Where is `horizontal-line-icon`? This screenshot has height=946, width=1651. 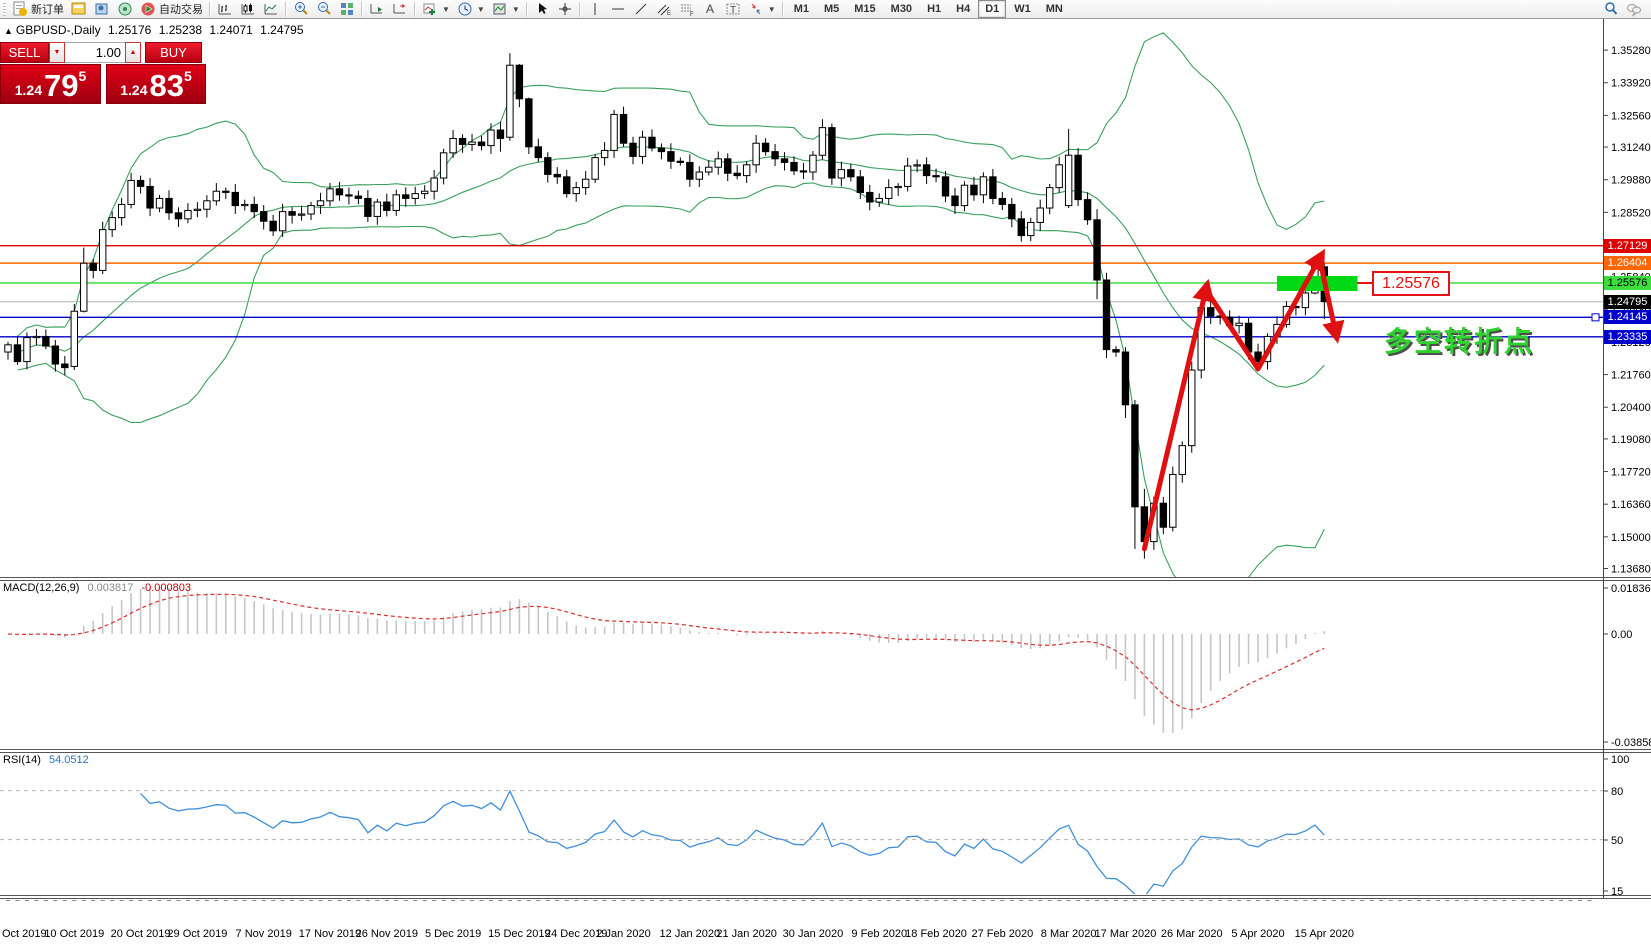 horizontal-line-icon is located at coordinates (618, 9).